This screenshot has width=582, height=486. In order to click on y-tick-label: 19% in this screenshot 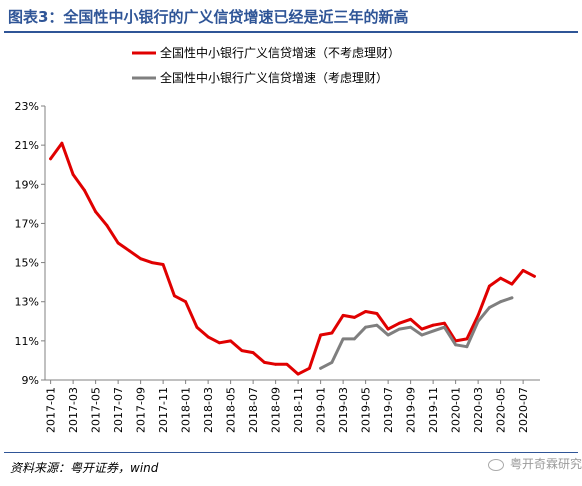, I will do `click(27, 184)`.